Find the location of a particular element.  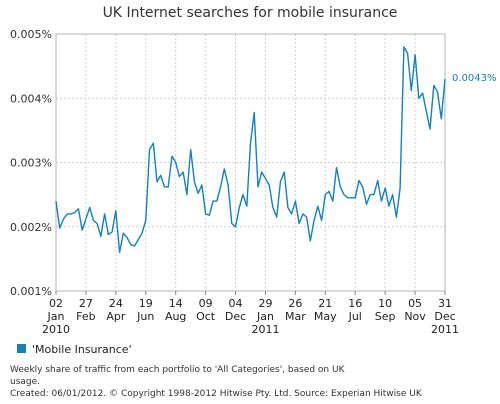

x-tick-month: Nov is located at coordinates (415, 316).